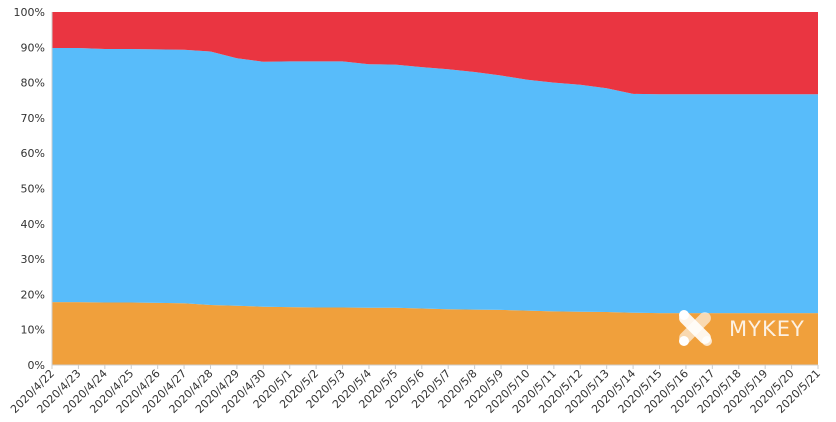 This screenshot has width=836, height=422. What do you see at coordinates (33, 83) in the screenshot?
I see `y-tick-label: 80%` at bounding box center [33, 83].